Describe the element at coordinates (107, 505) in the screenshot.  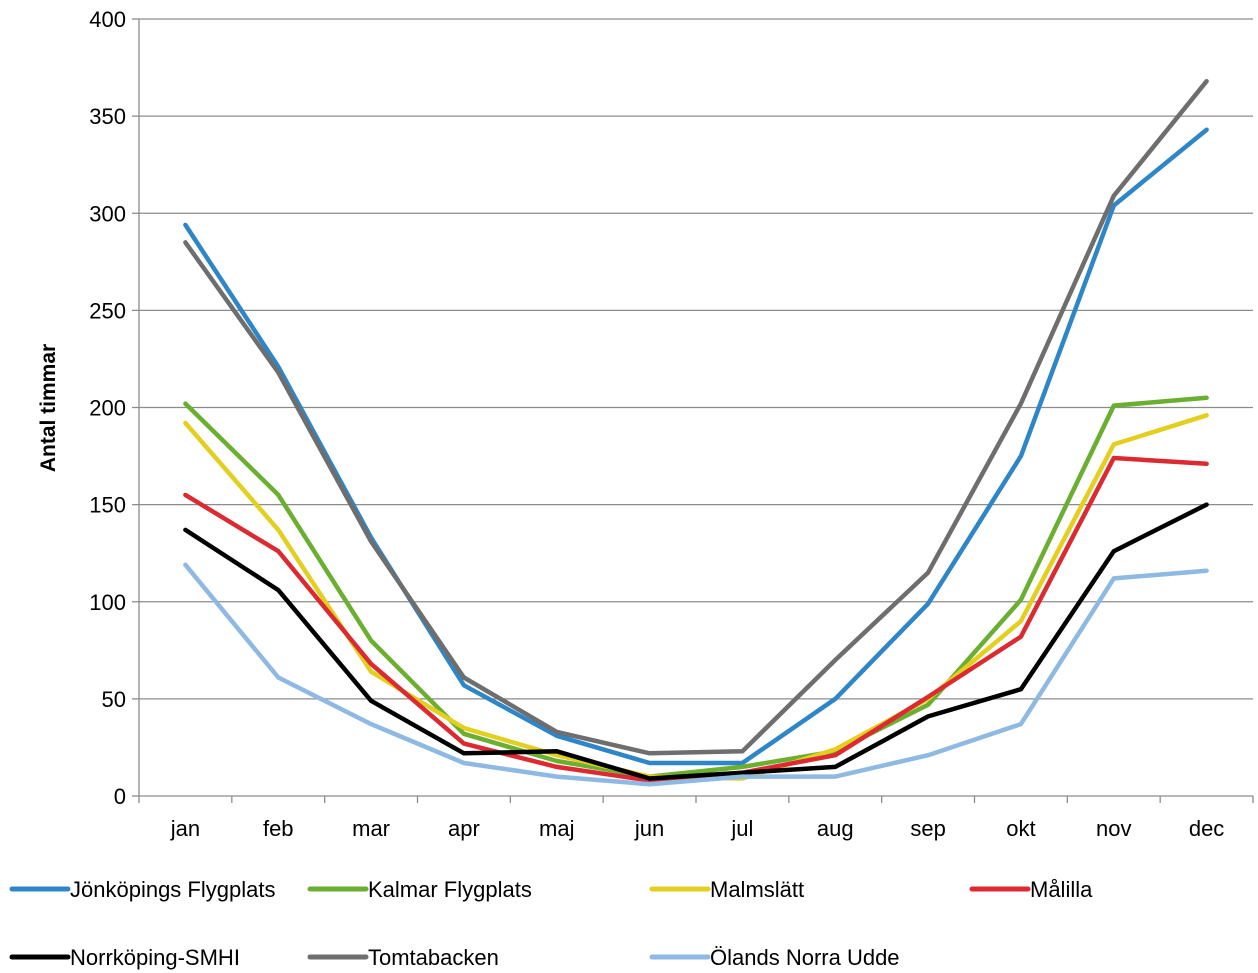
I see `y-tick-label: 150` at that location.